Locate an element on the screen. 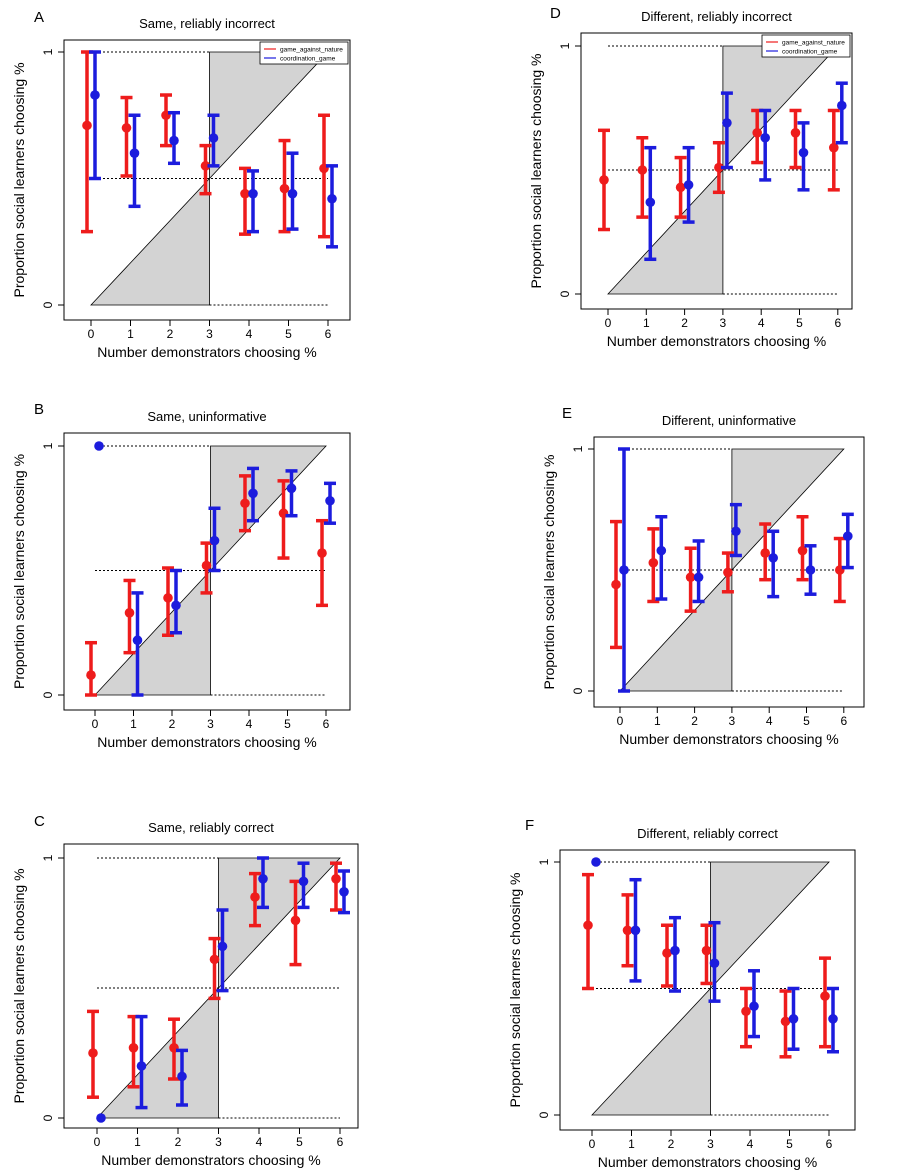  panel-e-letter: E is located at coordinates (567, 413).